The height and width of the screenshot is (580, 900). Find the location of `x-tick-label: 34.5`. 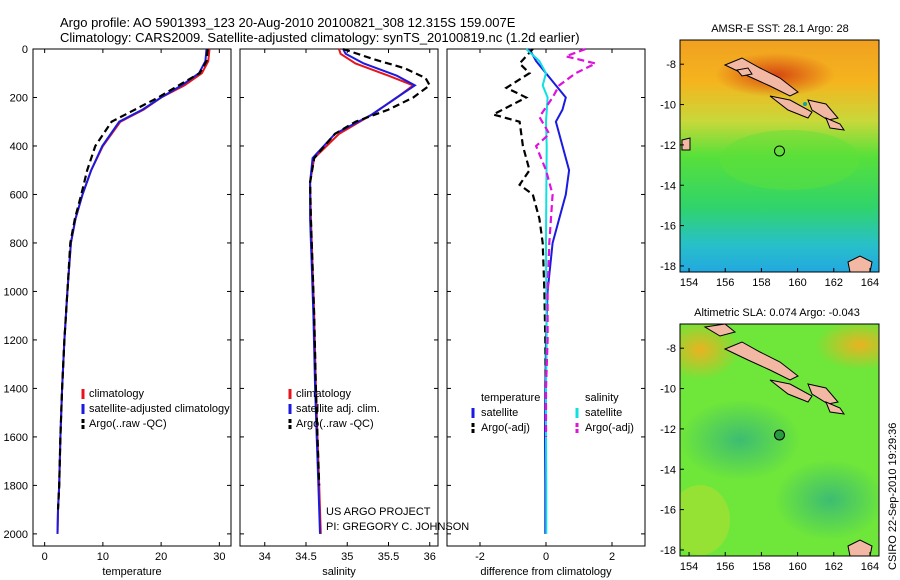

x-tick-label: 34.5 is located at coordinates (305, 557).